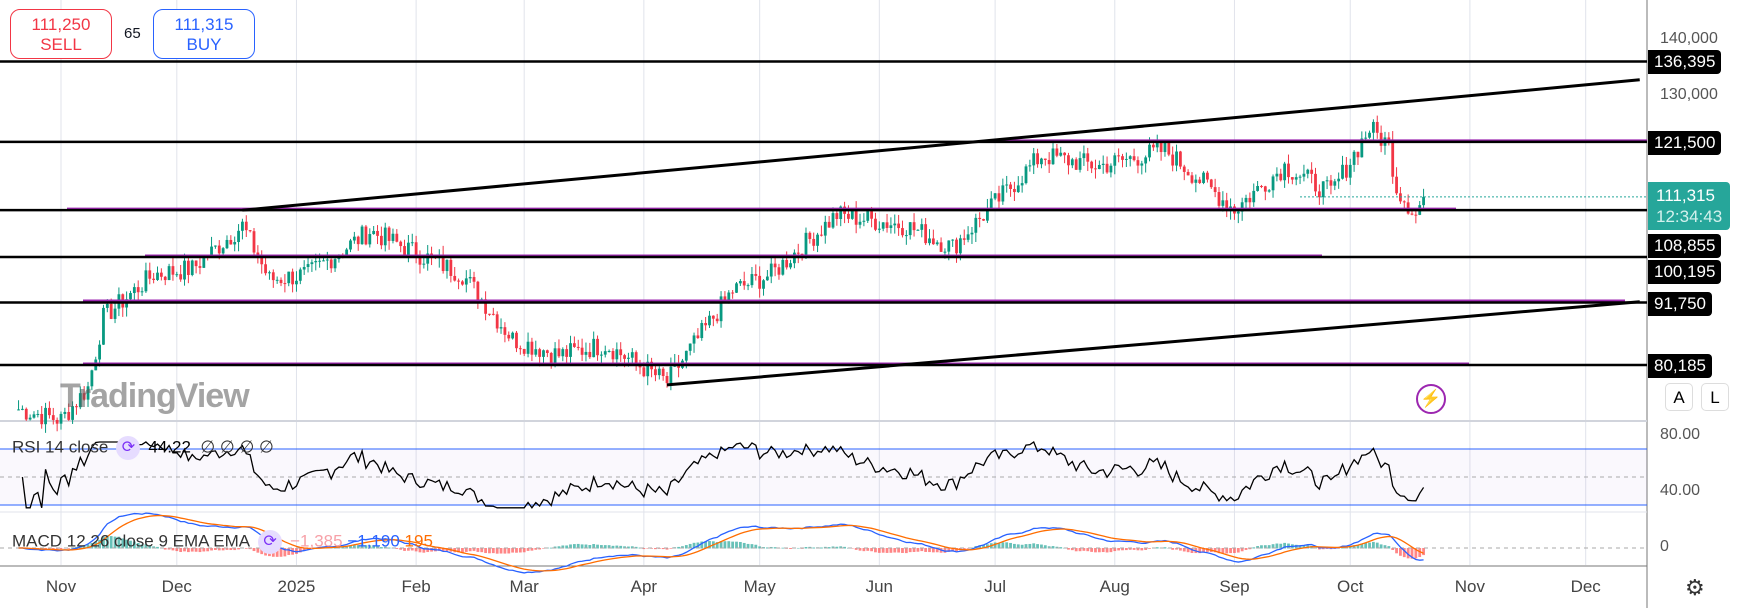 The image size is (1745, 608). Describe the element at coordinates (176, 586) in the screenshot. I see `time-tick: Dec` at that location.